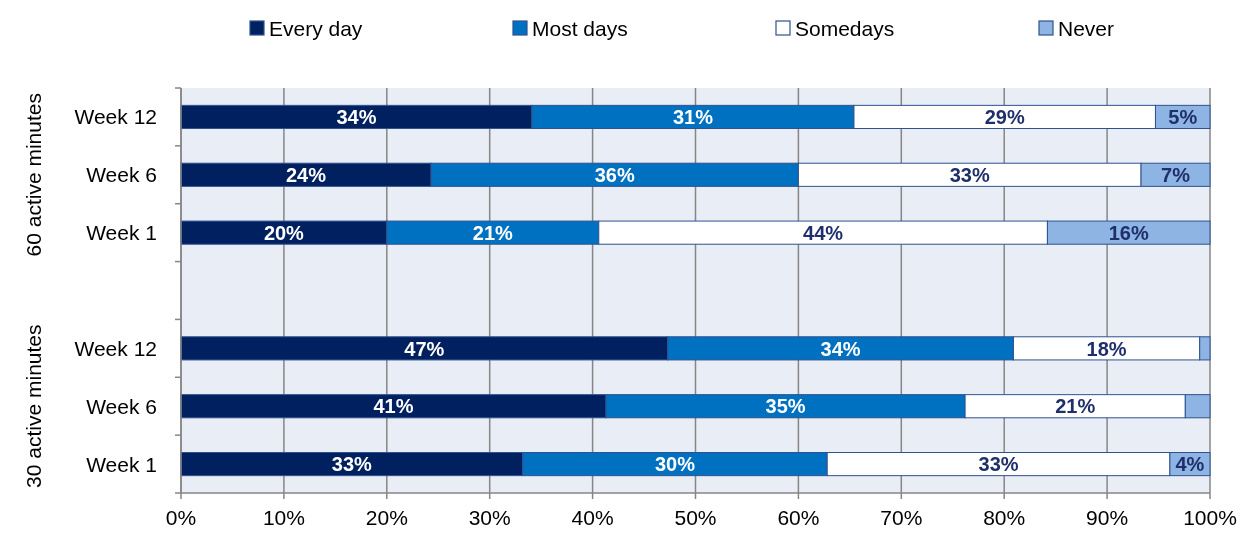 The image size is (1242, 541). Describe the element at coordinates (901, 517) in the screenshot. I see `x-tick-label: 70%` at that location.